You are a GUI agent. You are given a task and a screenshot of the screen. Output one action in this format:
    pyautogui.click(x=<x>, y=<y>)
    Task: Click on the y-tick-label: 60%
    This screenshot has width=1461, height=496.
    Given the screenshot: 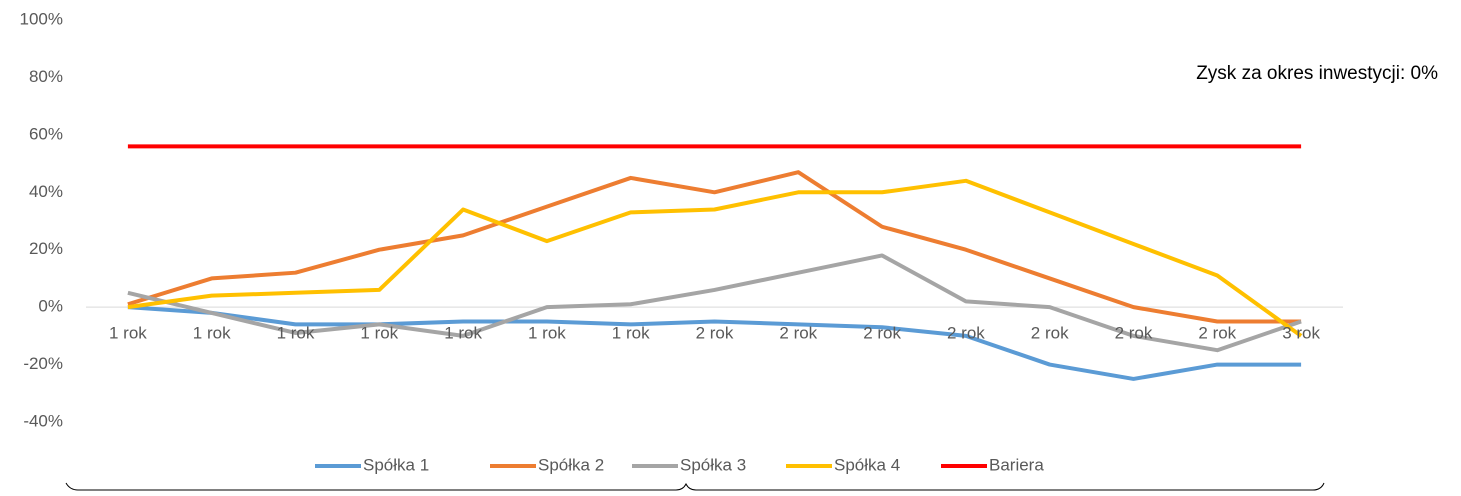 What is the action you would take?
    pyautogui.click(x=46, y=133)
    